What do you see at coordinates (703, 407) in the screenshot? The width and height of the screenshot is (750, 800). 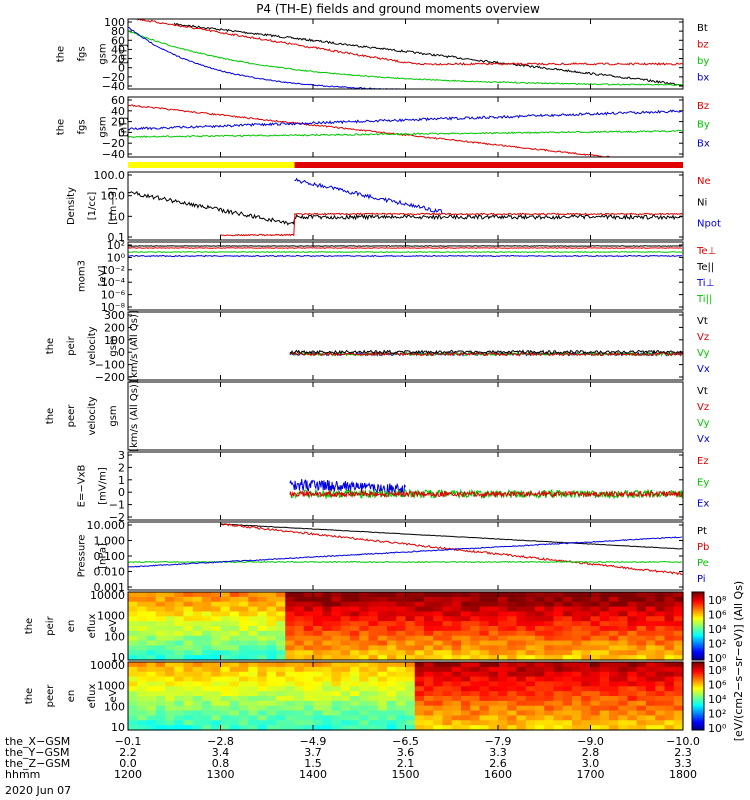 I see `legend-Vz: Vz` at bounding box center [703, 407].